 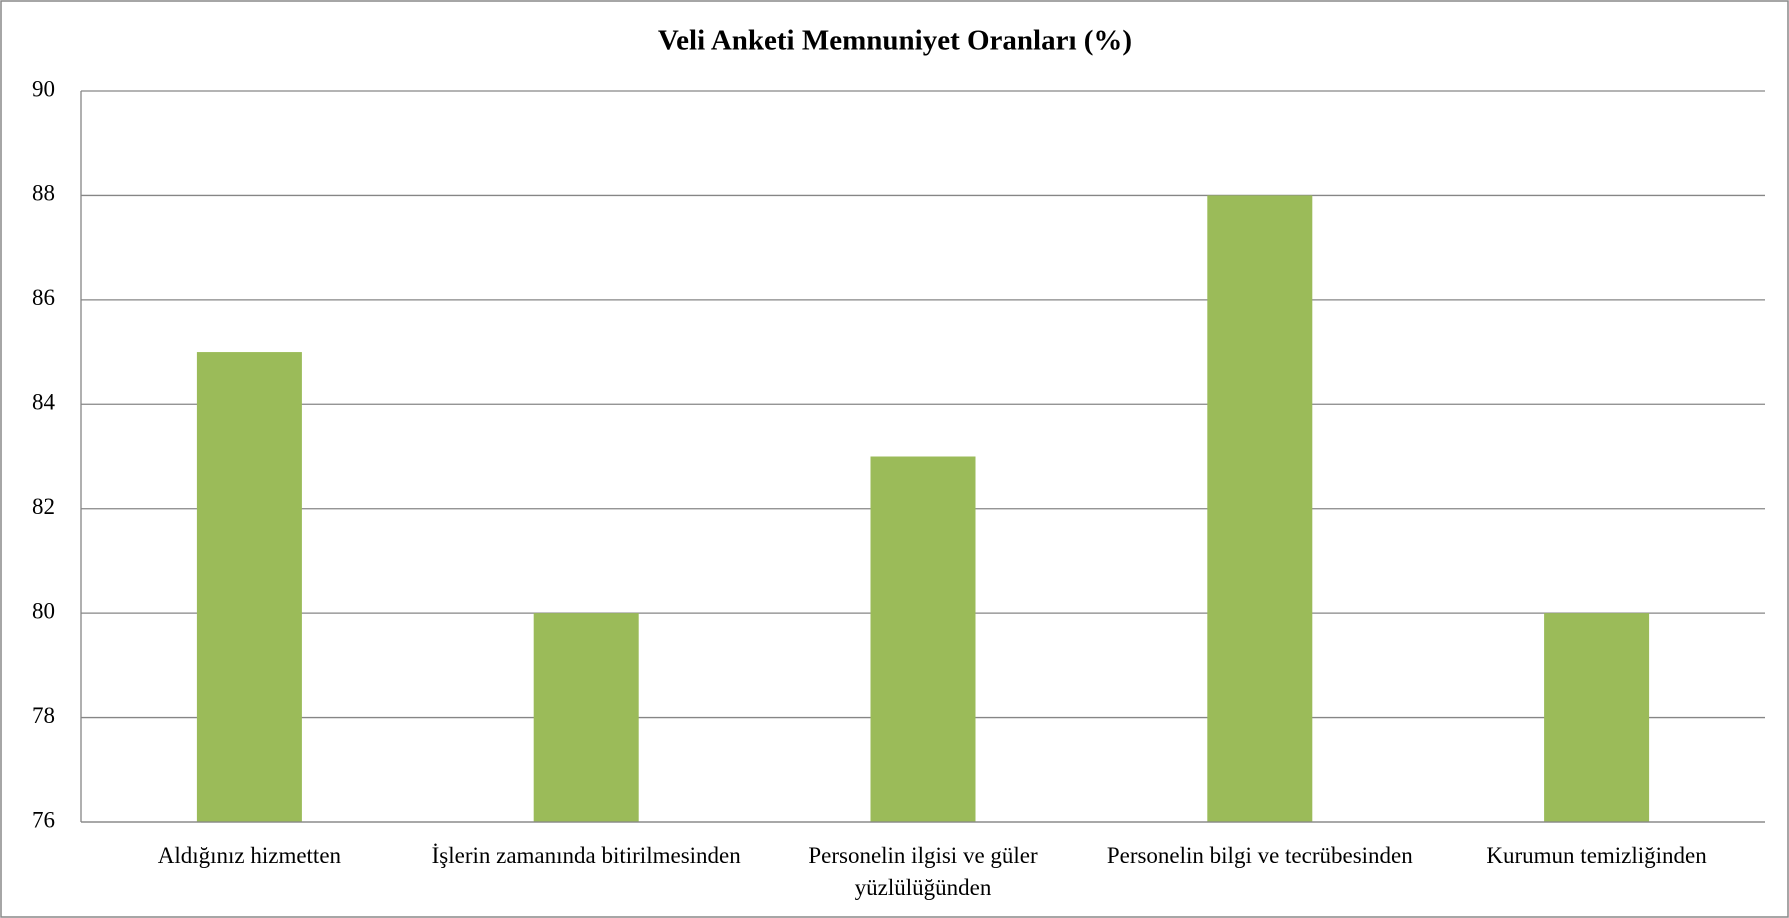 I want to click on y-tick-label: 84, so click(x=44, y=402).